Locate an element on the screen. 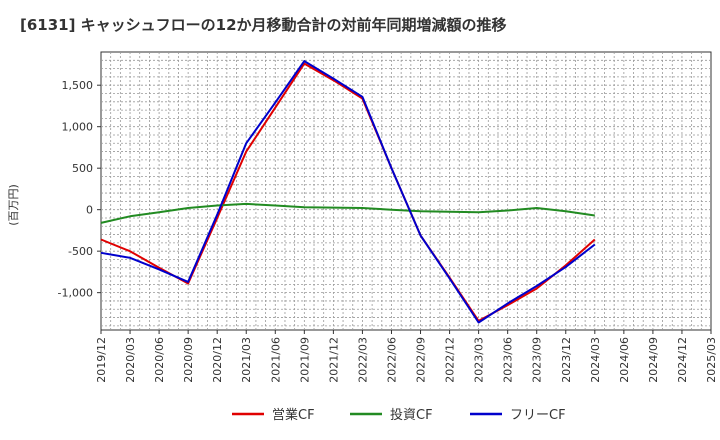 This screenshot has height=440, width=720. x-tick-label: 2022/06 is located at coordinates (391, 360).